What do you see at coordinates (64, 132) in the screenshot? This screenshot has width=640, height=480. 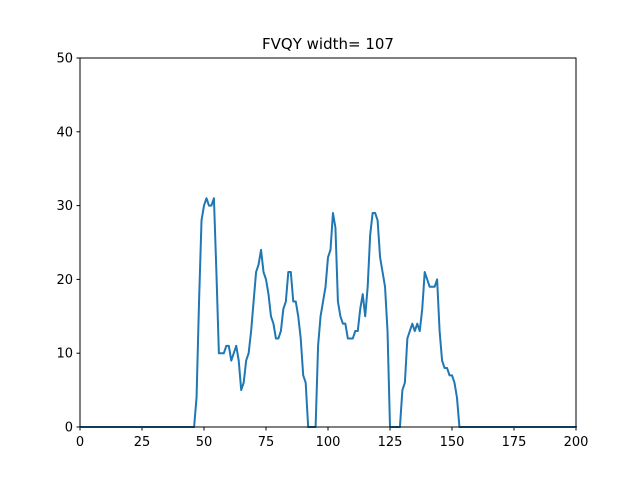 I see `y-tick-label: 40` at bounding box center [64, 132].